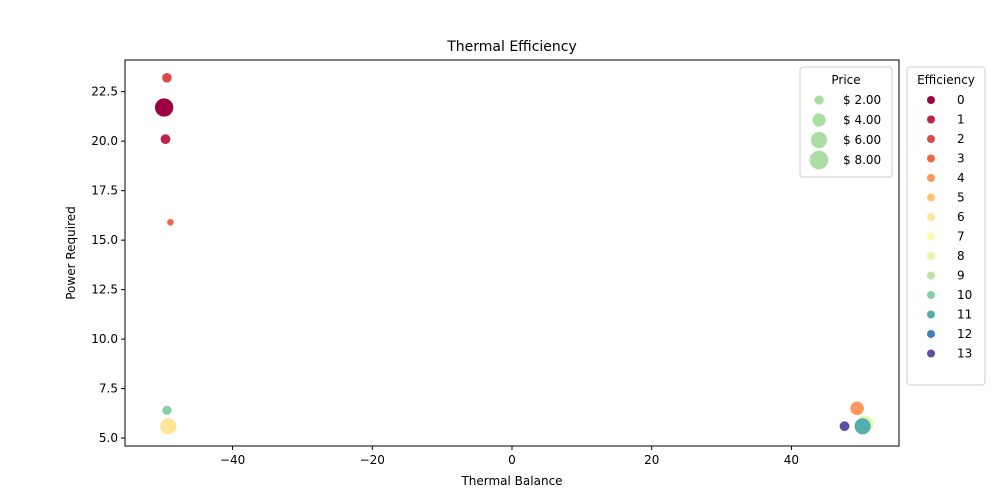  What do you see at coordinates (512, 460) in the screenshot?
I see `x-tick-label: 0` at bounding box center [512, 460].